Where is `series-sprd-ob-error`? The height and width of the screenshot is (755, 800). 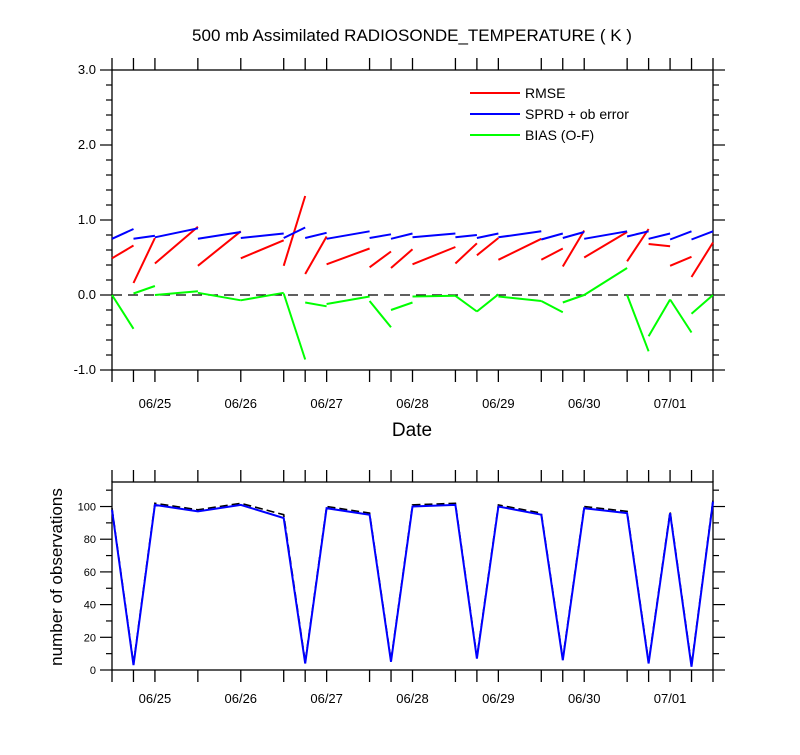 series-sprd-ob-error is located at coordinates (412, 233).